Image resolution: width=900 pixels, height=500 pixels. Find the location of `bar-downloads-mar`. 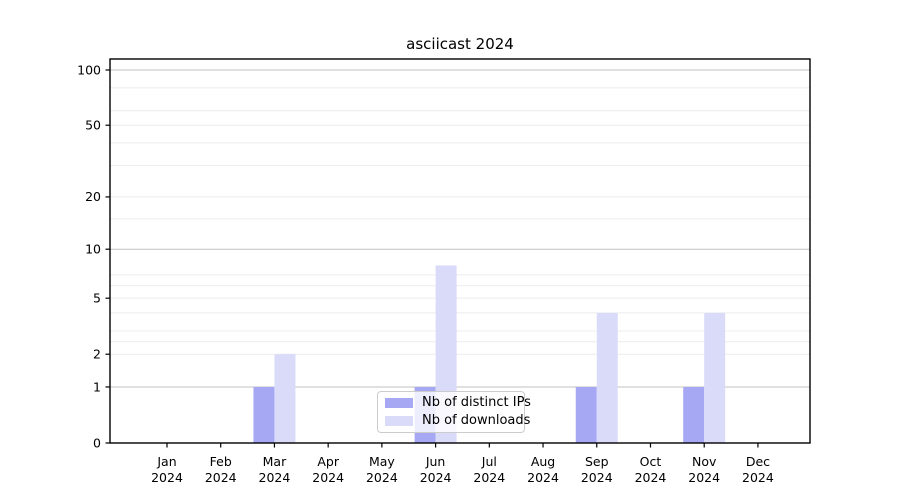

bar-downloads-mar is located at coordinates (285, 398).